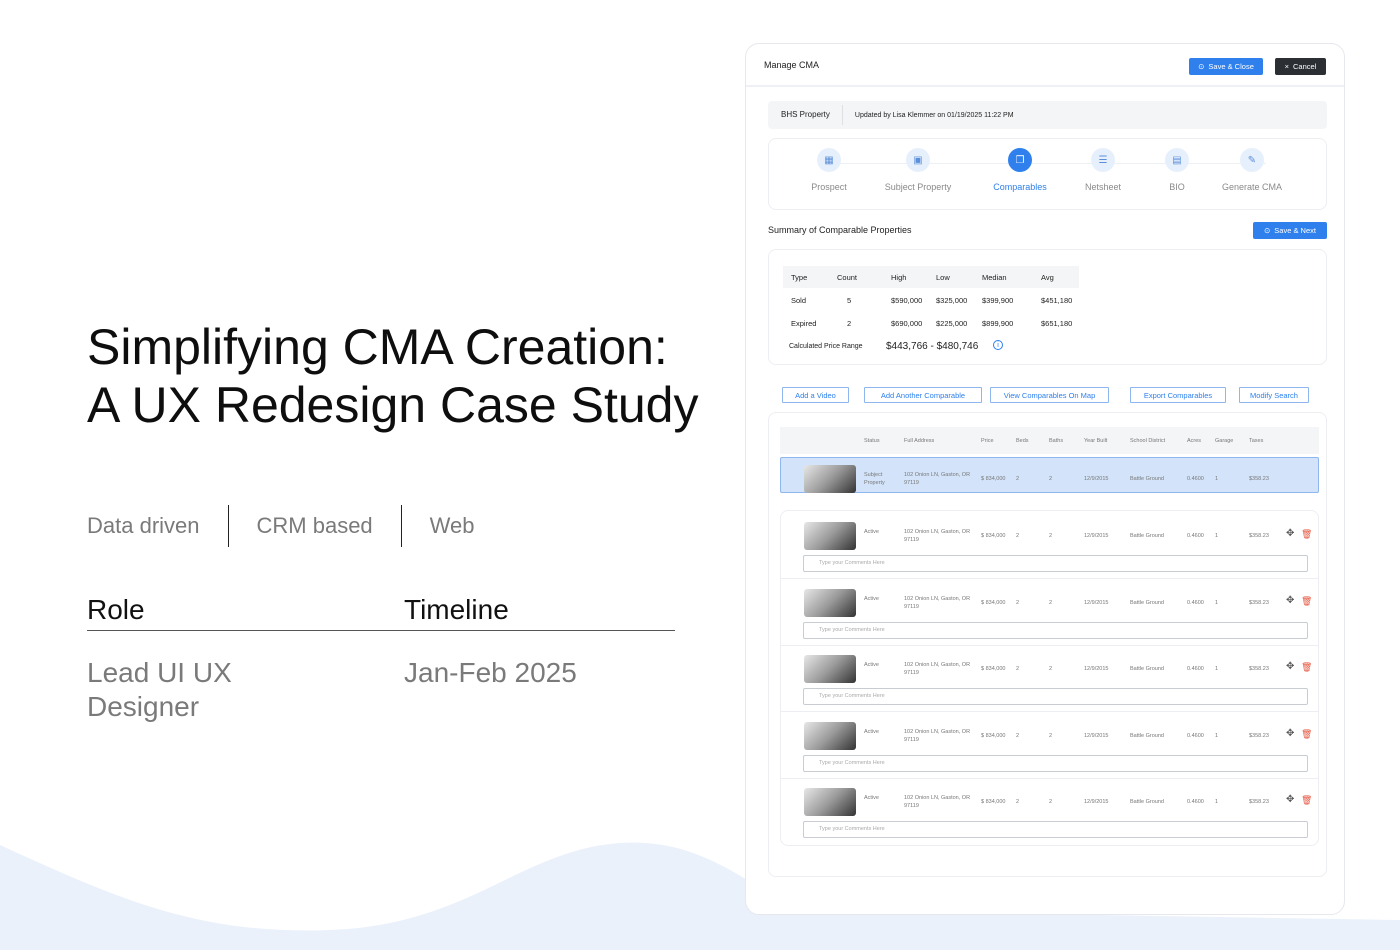  I want to click on step-prospect: ▦ Prospect, so click(829, 170).